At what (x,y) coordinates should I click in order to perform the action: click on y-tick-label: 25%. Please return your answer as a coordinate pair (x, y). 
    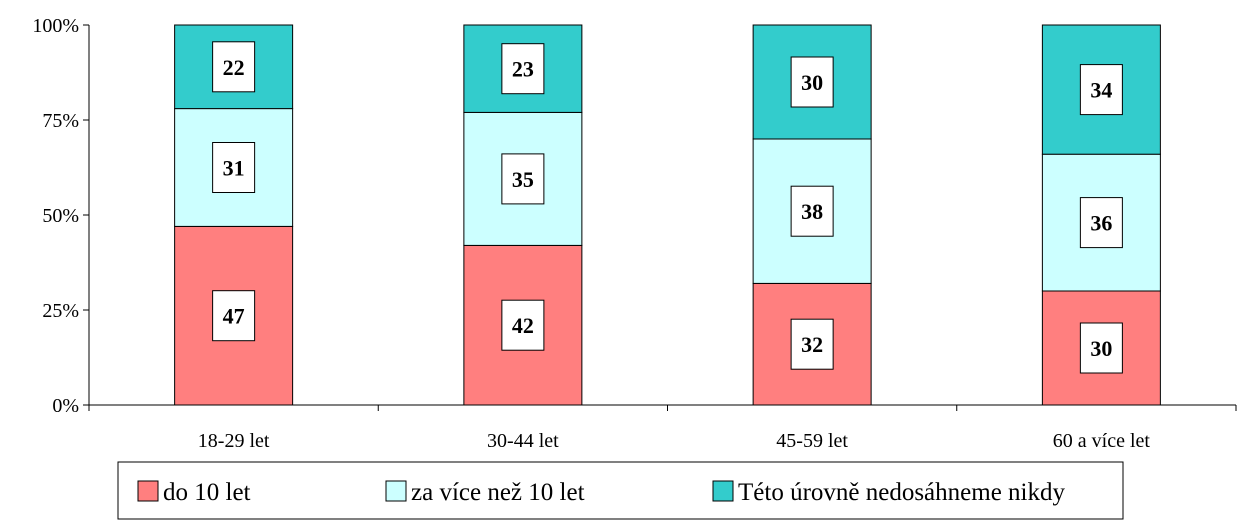
    Looking at the image, I should click on (60, 311).